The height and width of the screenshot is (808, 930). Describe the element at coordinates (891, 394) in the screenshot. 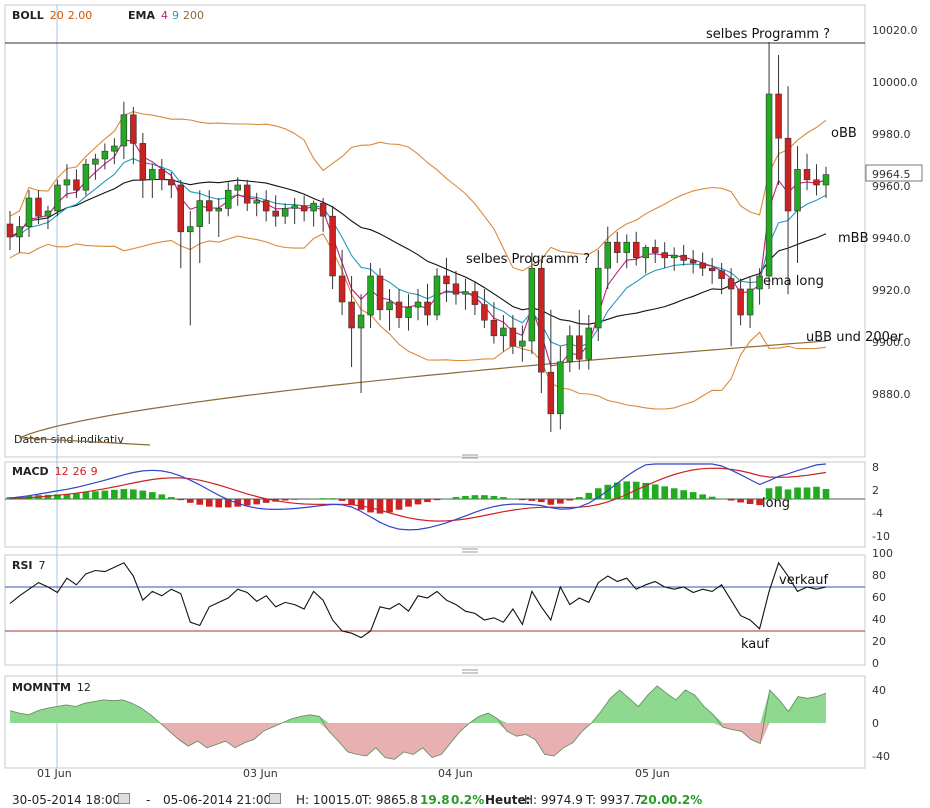

I see `price-ytick: 9880.0` at that location.